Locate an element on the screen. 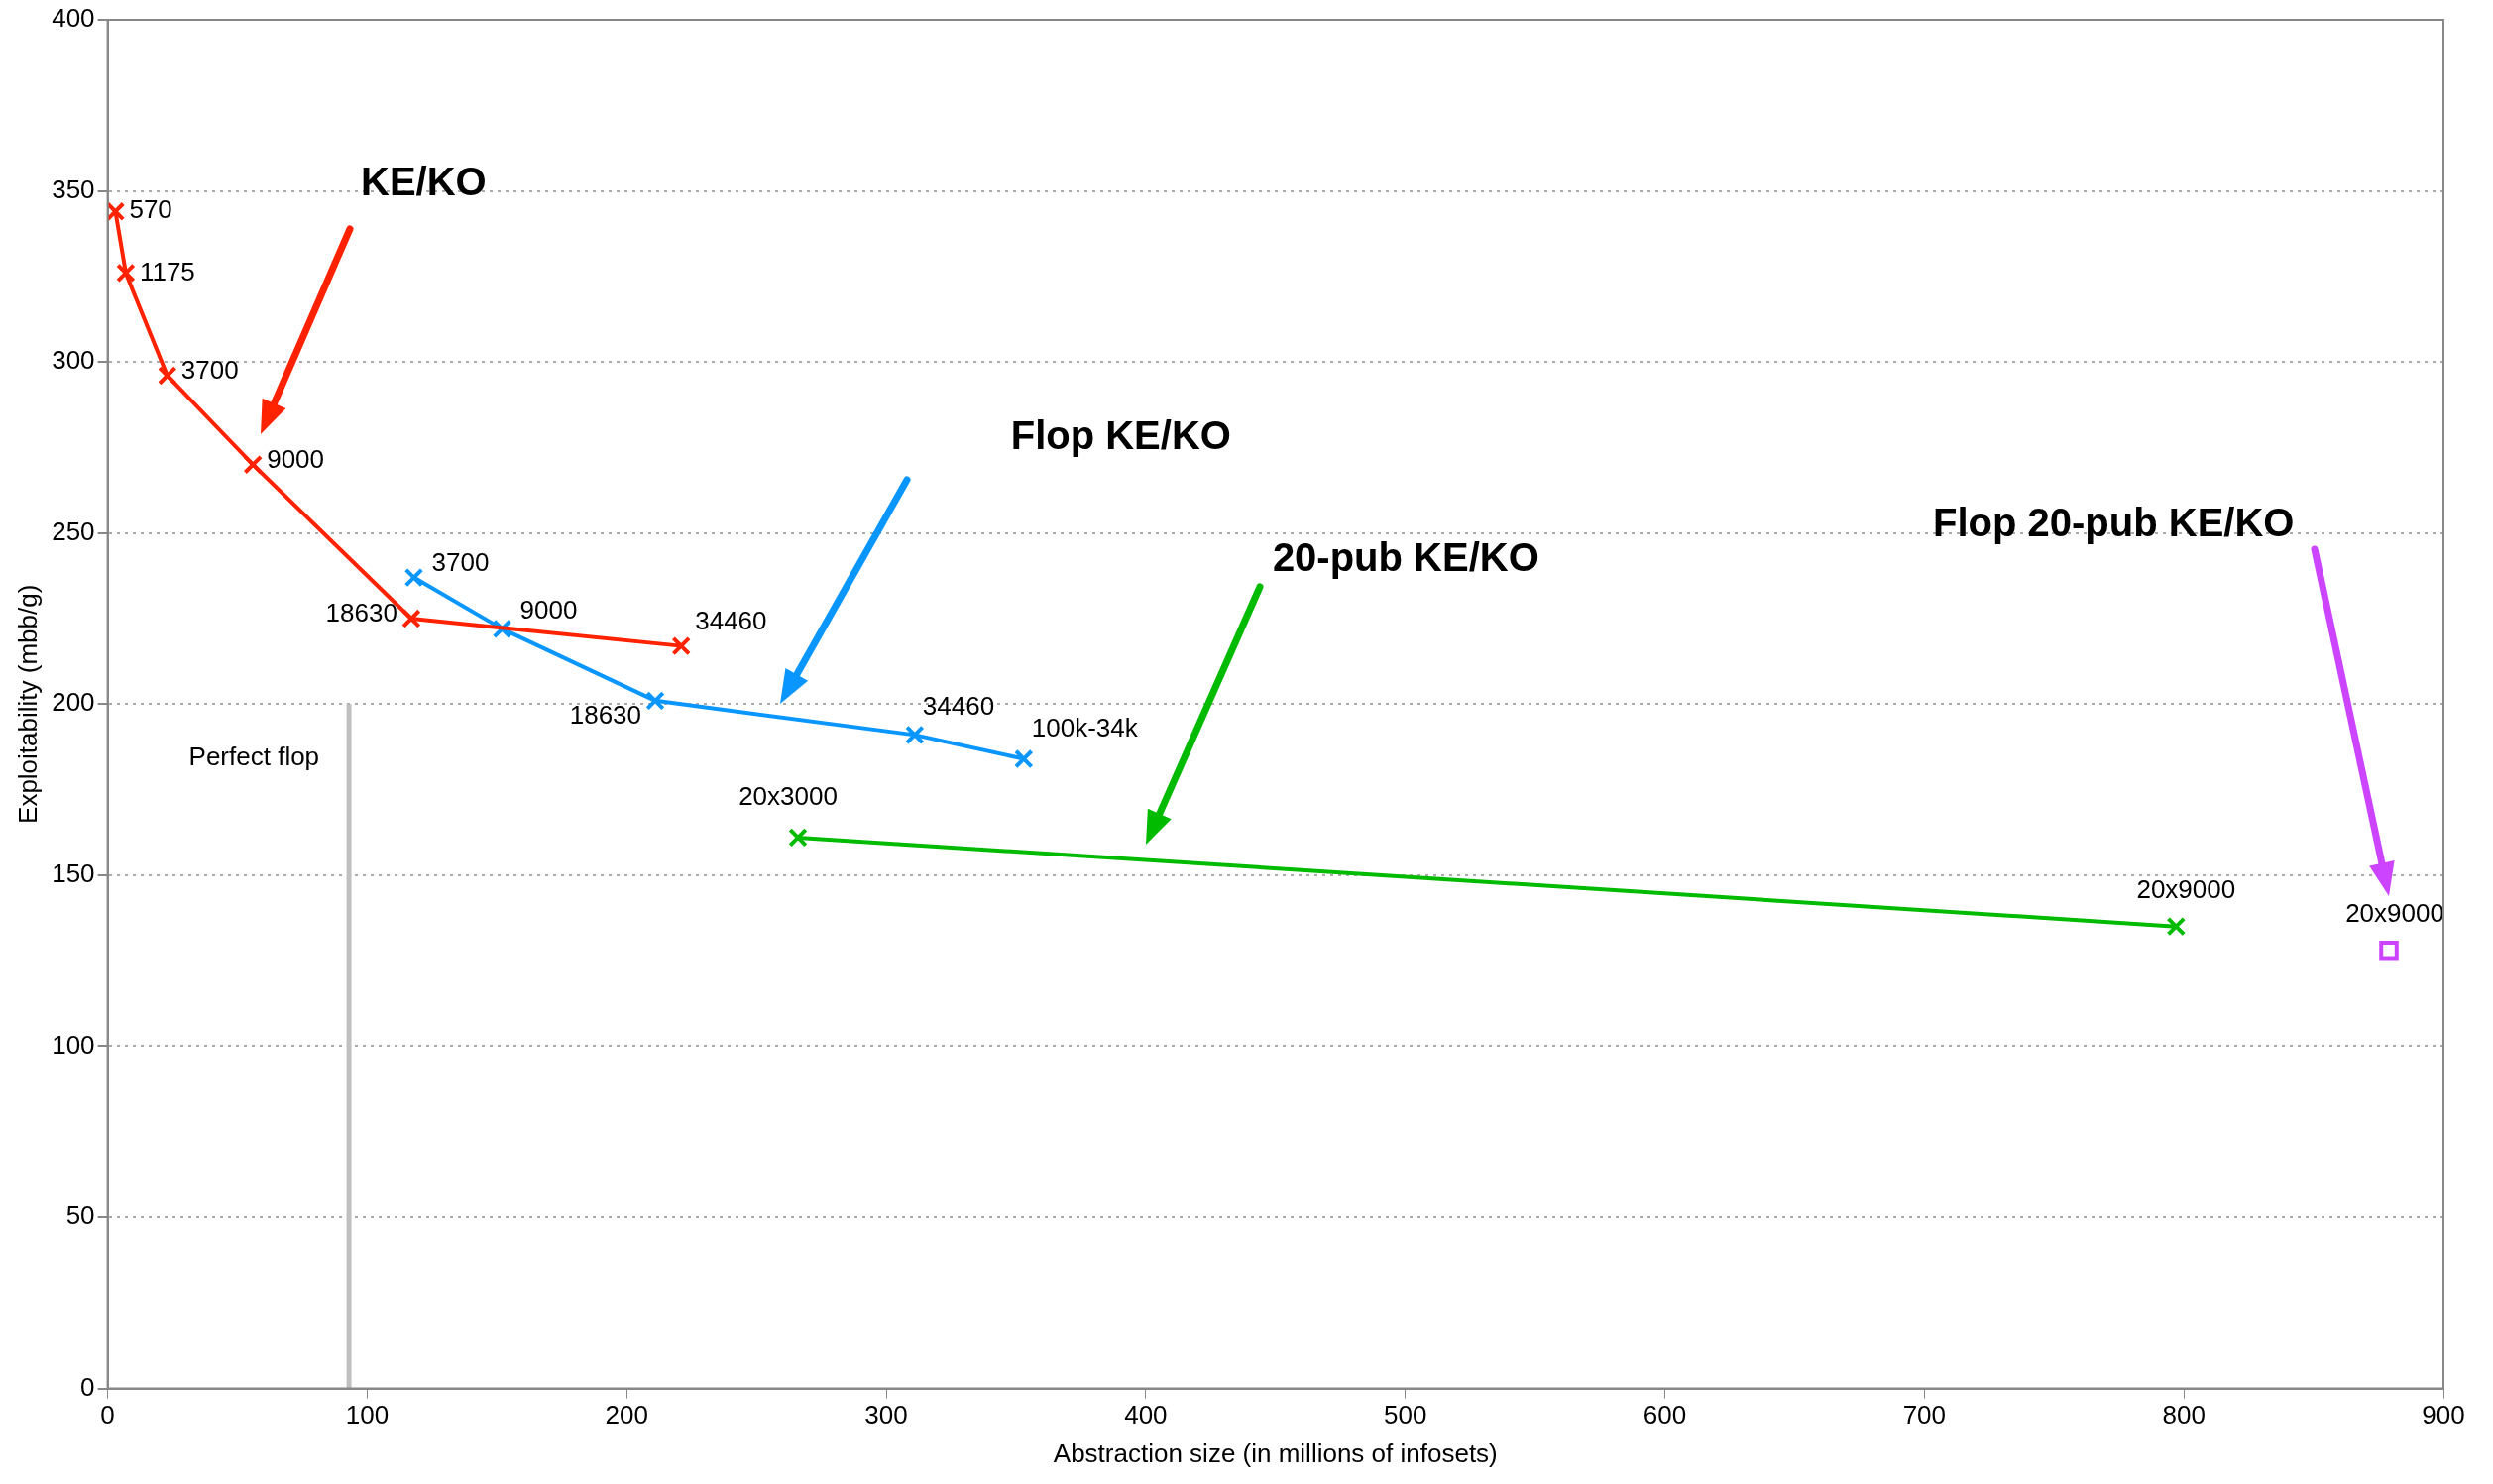 This screenshot has width=2493, height=1484. x-tick-label: 600 is located at coordinates (1665, 1415).